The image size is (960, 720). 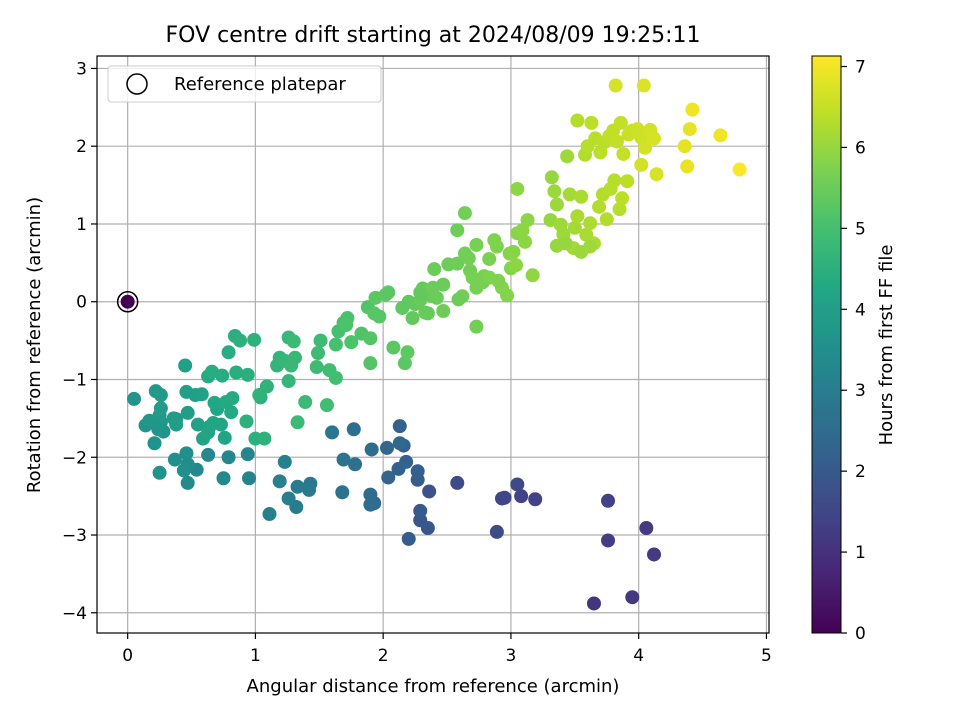 I want to click on colorbar-tick-label: 0, so click(x=860, y=634).